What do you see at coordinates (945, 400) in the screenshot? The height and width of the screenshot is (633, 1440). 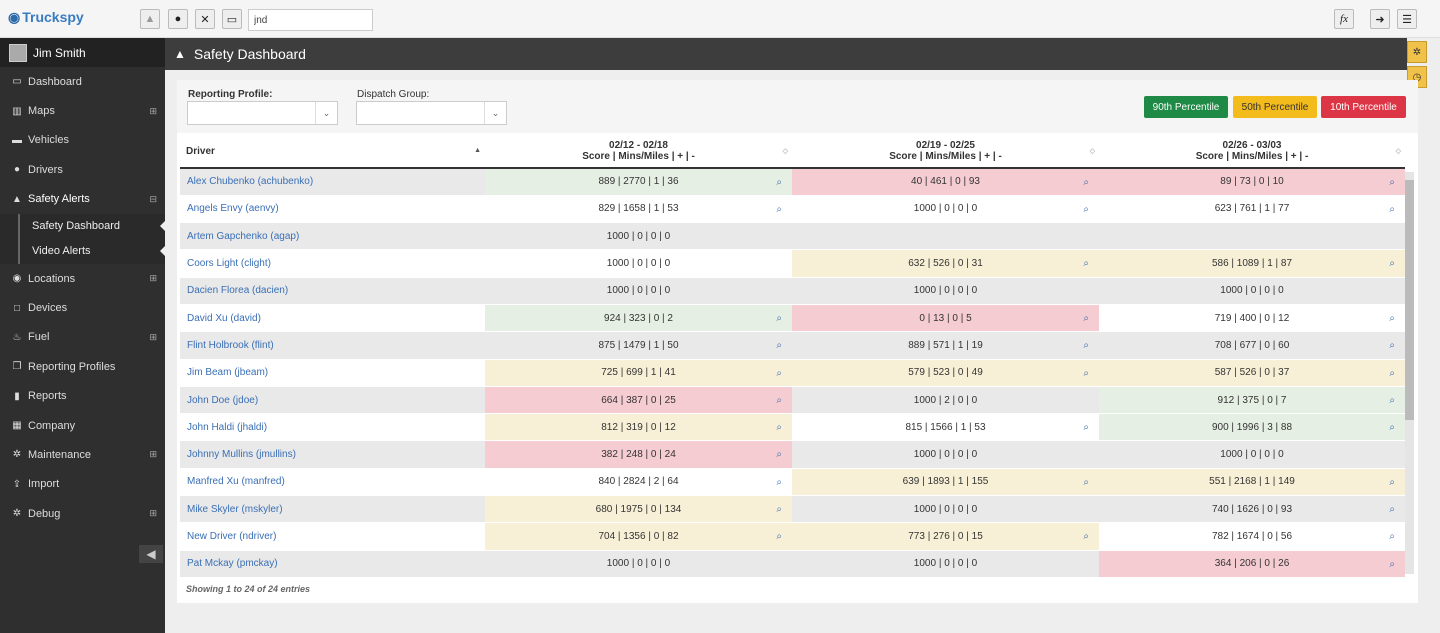 I see `score-cell: 1000 | 2 | 0 | 0` at bounding box center [945, 400].